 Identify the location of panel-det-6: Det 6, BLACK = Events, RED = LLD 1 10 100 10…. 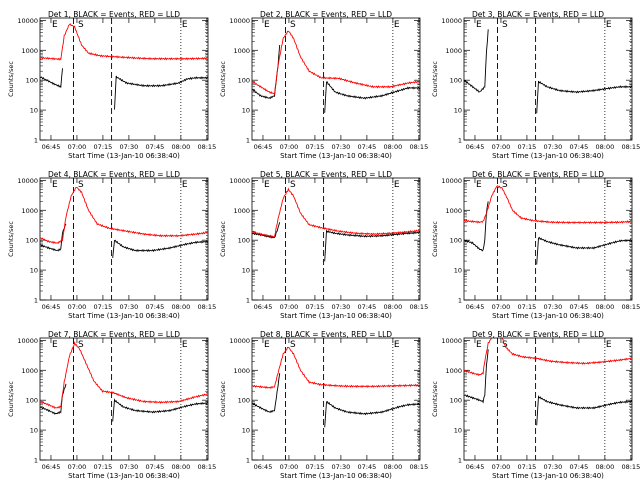
(535, 245).